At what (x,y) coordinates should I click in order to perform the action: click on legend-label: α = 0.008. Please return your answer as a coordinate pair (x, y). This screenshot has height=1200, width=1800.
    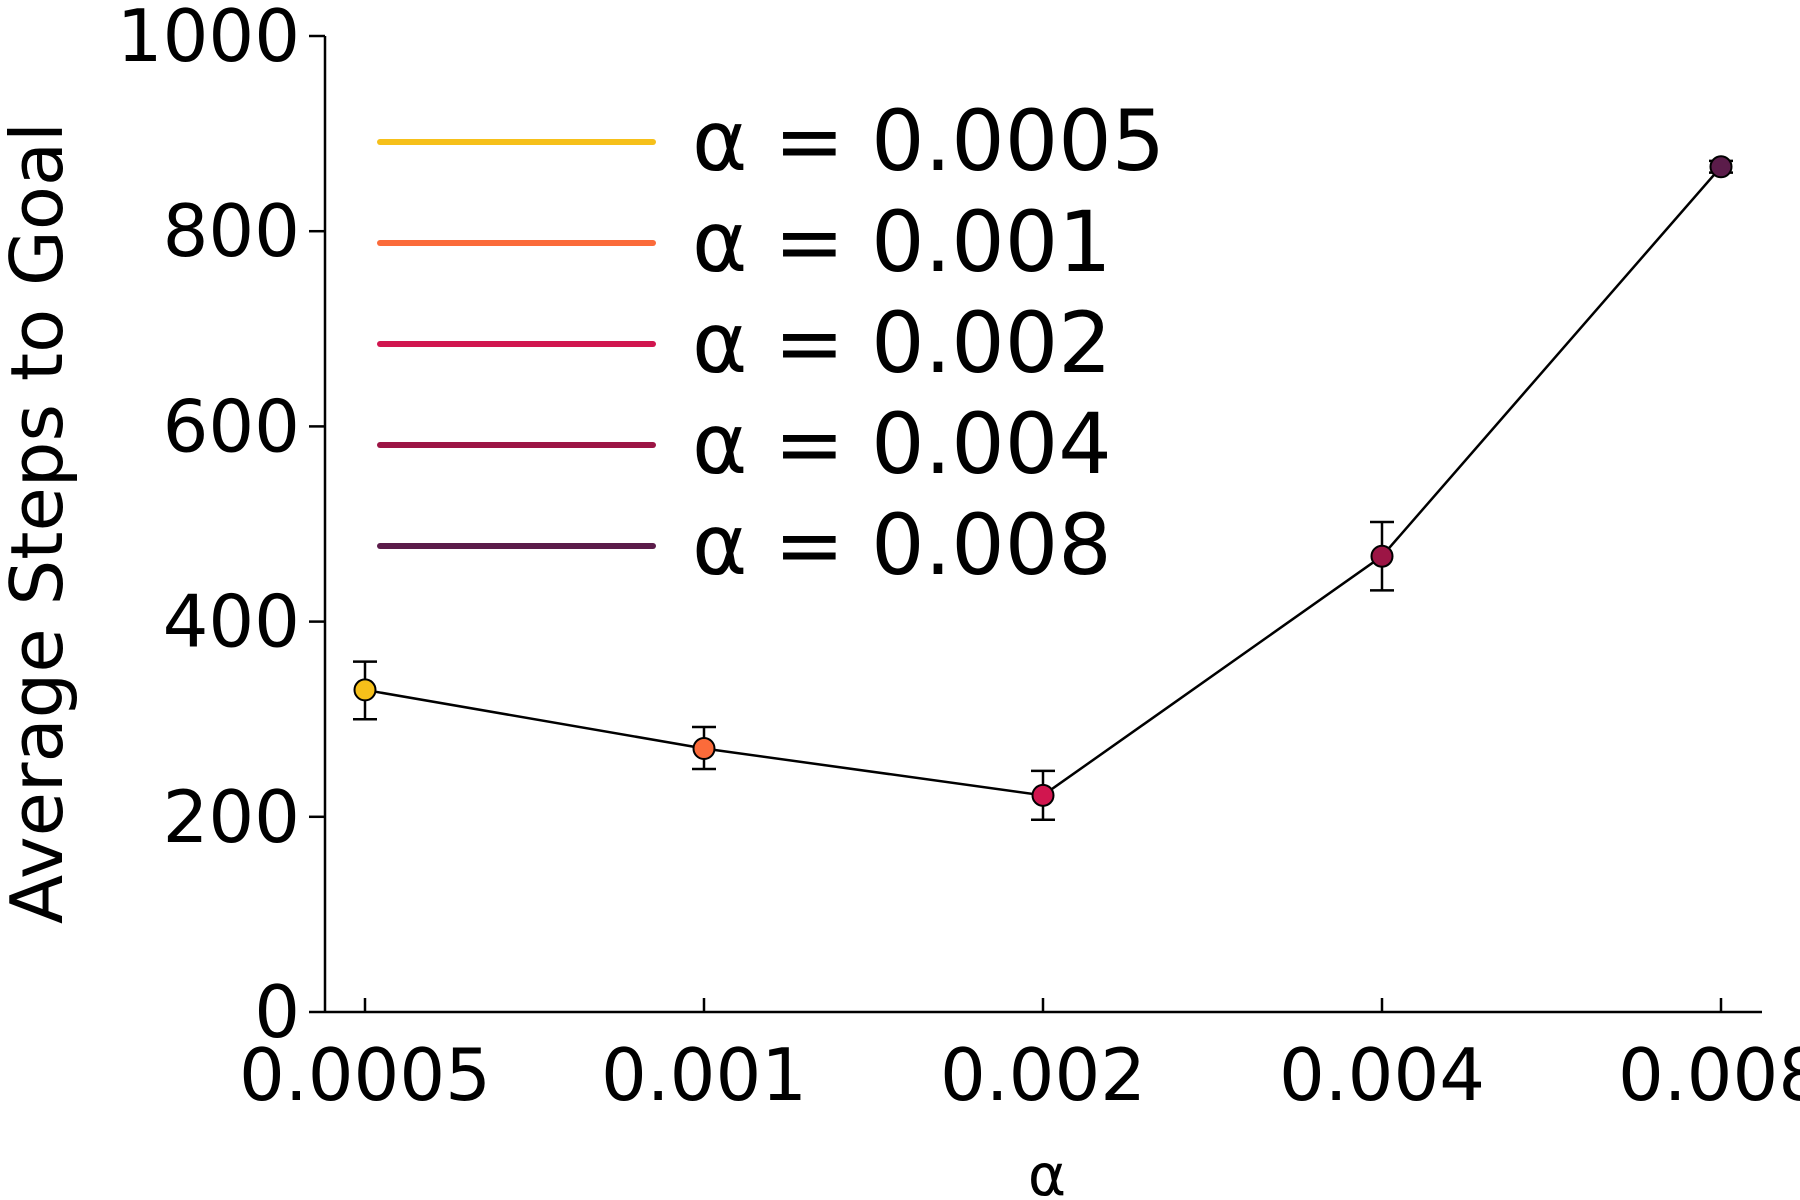
    Looking at the image, I should click on (902, 545).